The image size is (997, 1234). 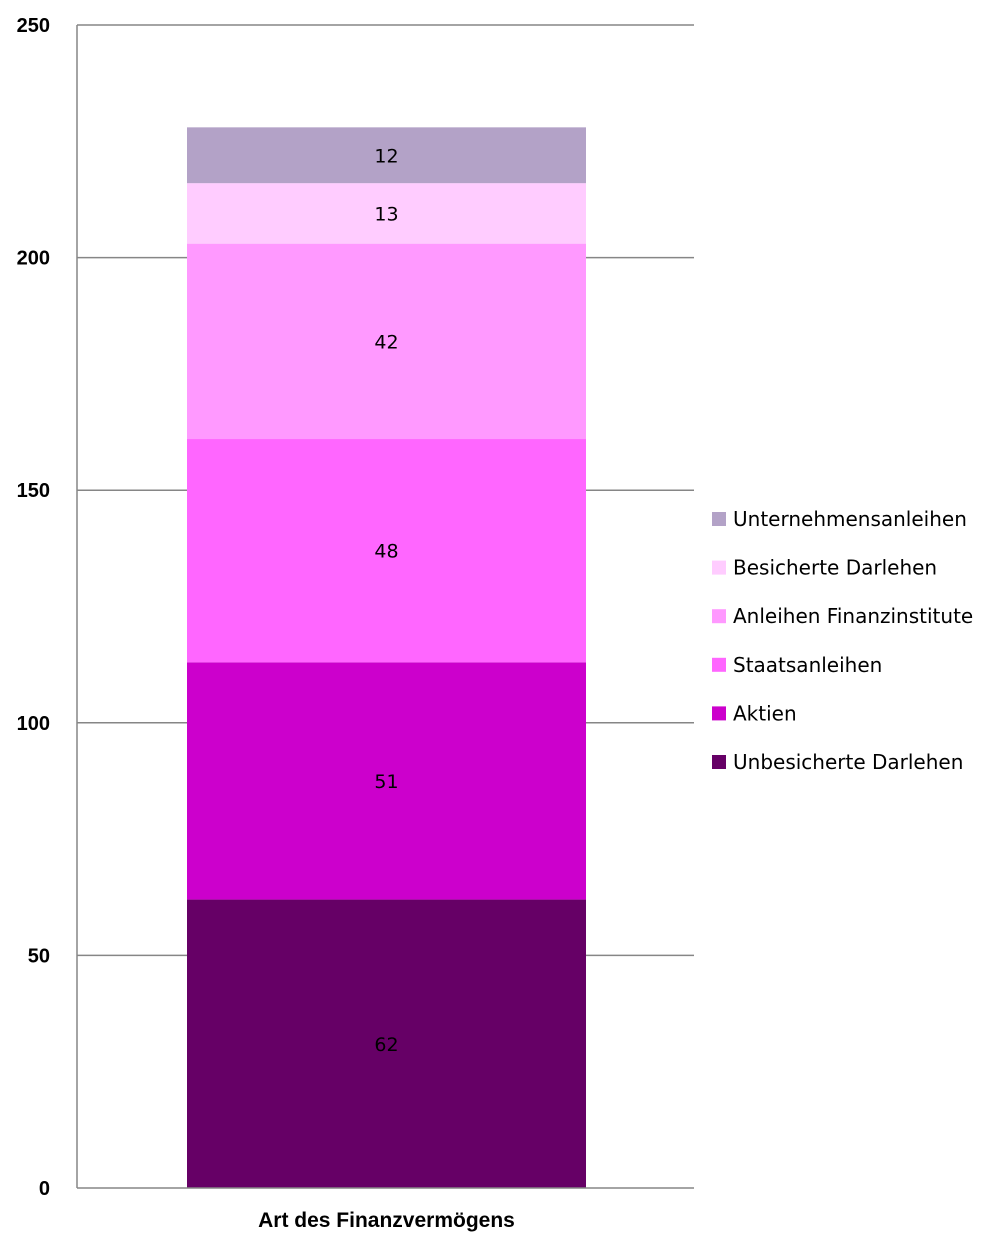 What do you see at coordinates (719, 519) in the screenshot?
I see `legend-swatch-unternehmensanleihen` at bounding box center [719, 519].